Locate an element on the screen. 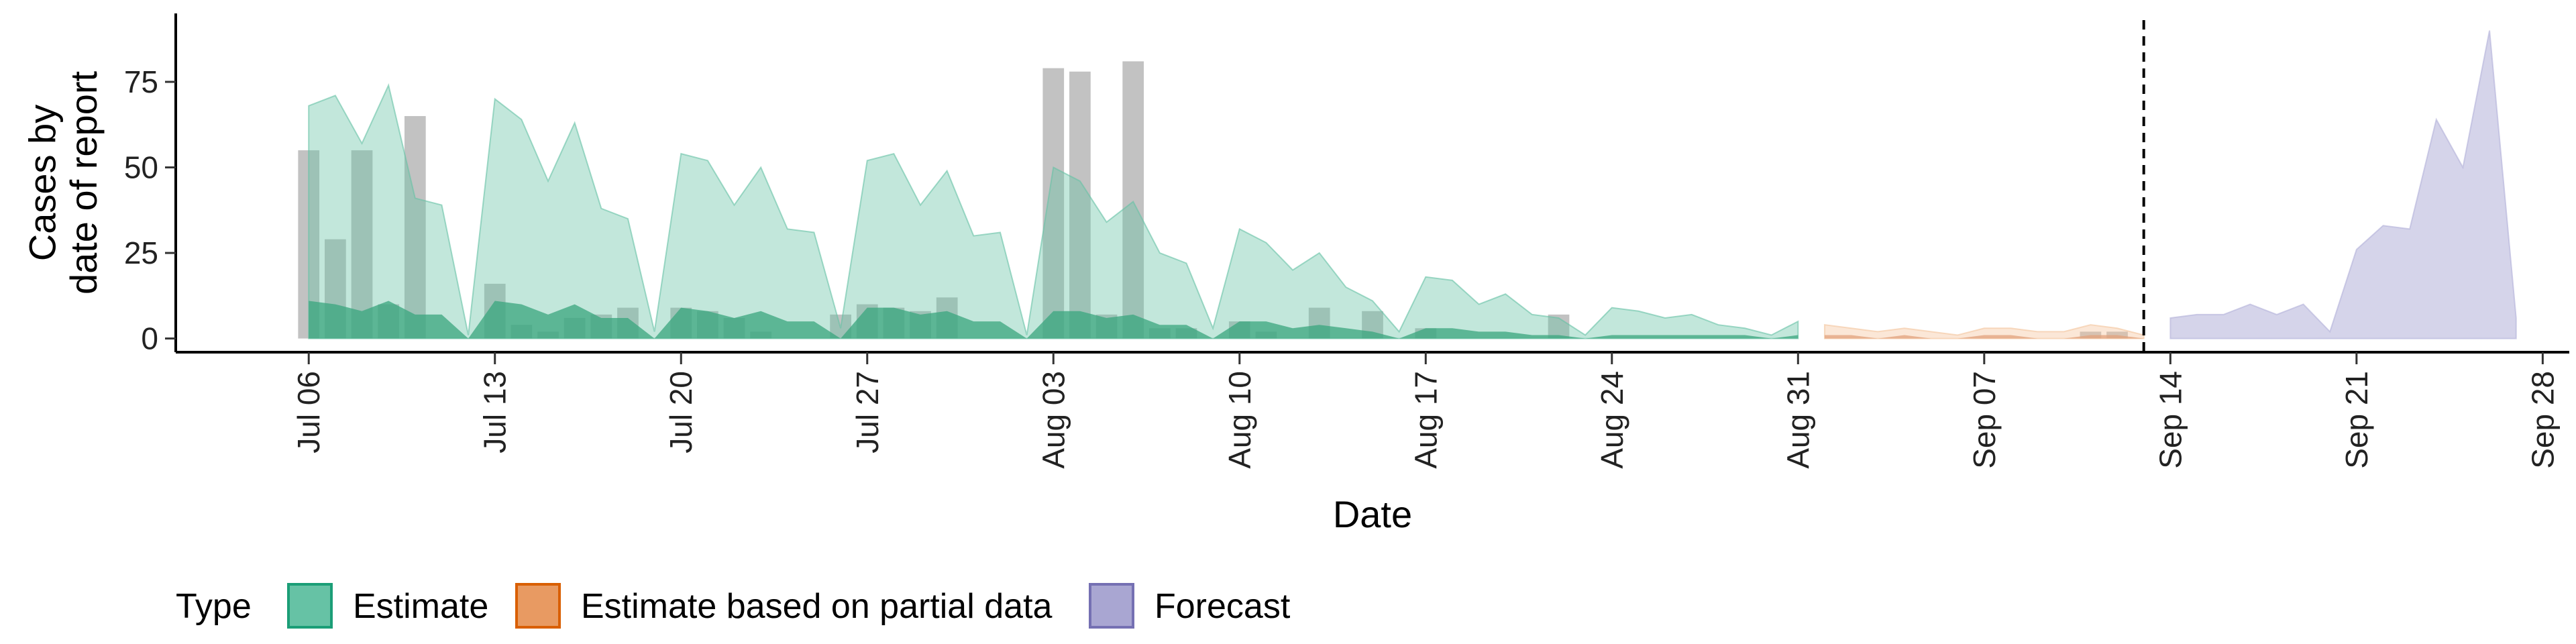  x-tick-label: Sep 21 is located at coordinates (2356, 420).